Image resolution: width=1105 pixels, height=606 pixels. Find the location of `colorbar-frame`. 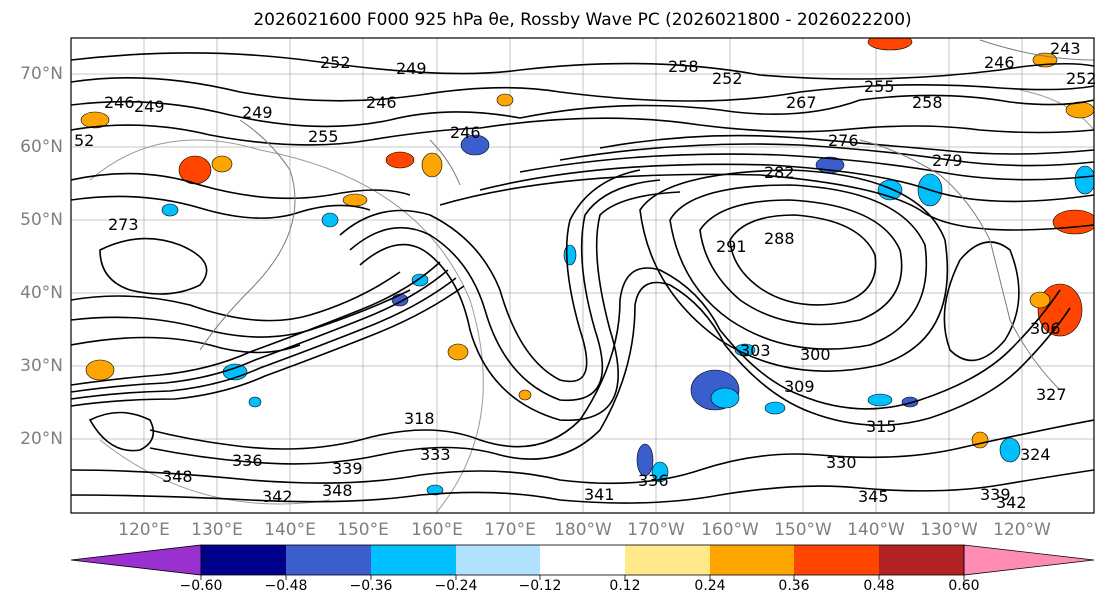

colorbar-frame is located at coordinates (582, 560).